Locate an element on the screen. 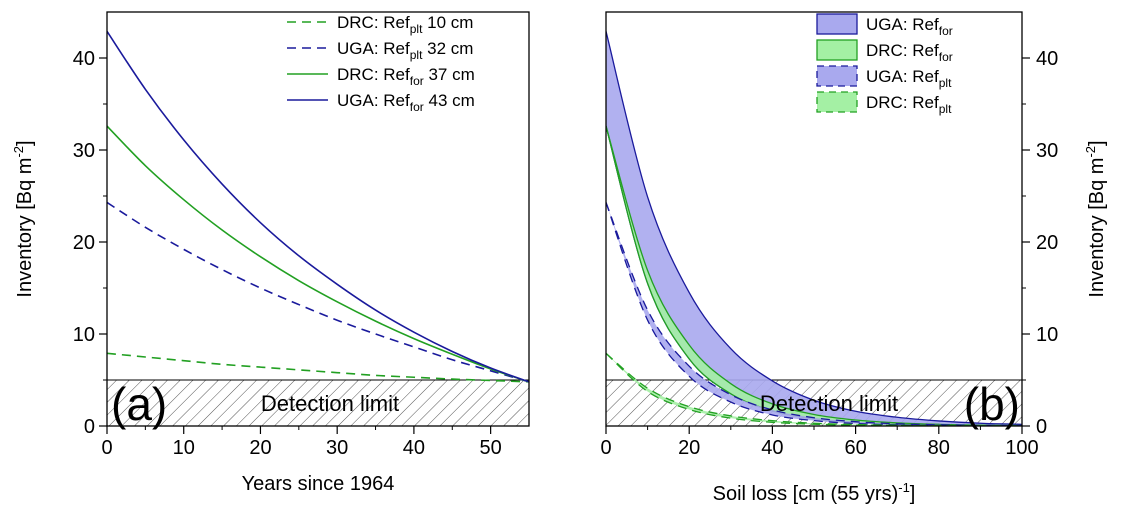 This screenshot has height=515, width=1125. legend-label: DRC: Refplt is located at coordinates (909, 104).